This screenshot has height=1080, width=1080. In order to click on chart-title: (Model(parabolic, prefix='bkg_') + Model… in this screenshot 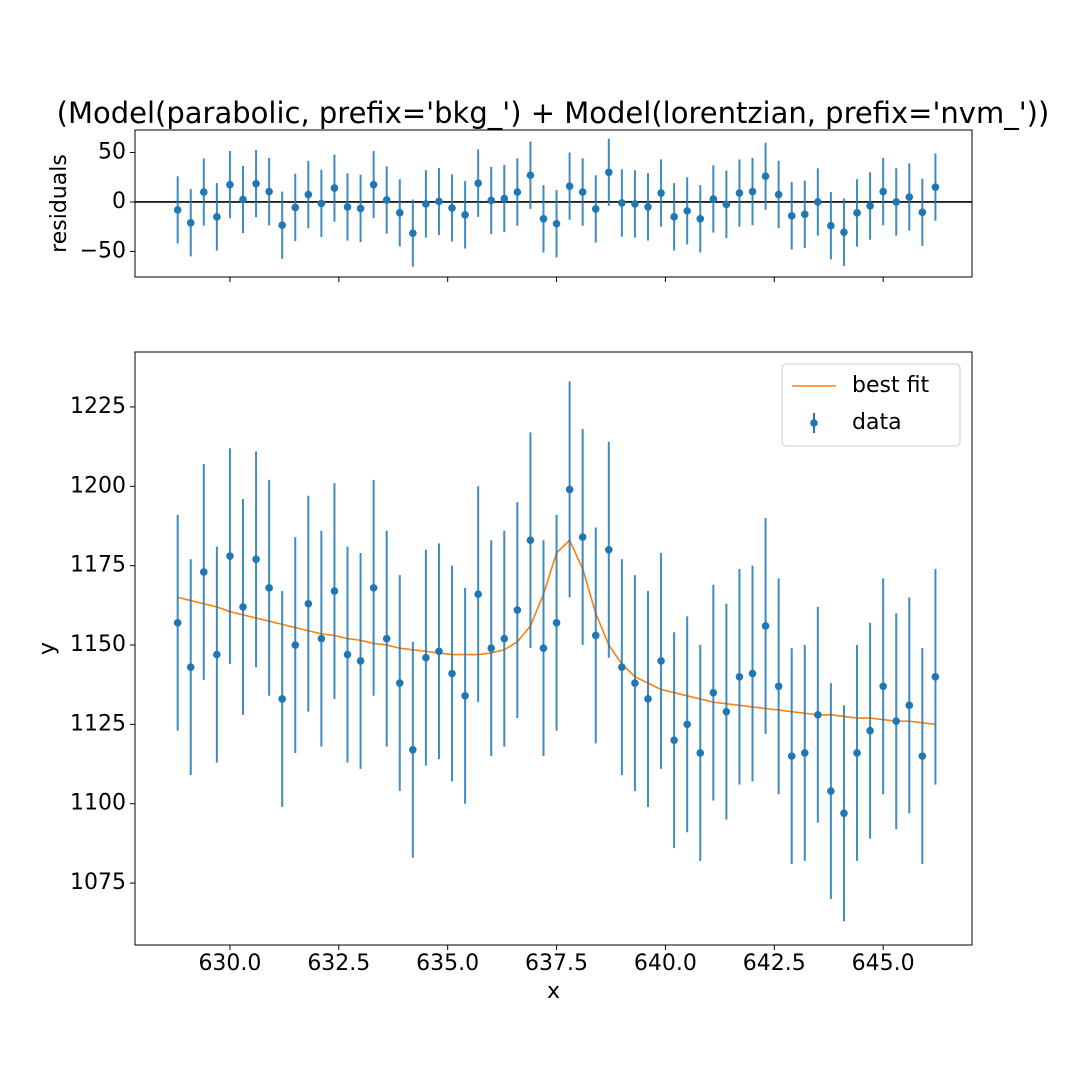, I will do `click(553, 113)`.